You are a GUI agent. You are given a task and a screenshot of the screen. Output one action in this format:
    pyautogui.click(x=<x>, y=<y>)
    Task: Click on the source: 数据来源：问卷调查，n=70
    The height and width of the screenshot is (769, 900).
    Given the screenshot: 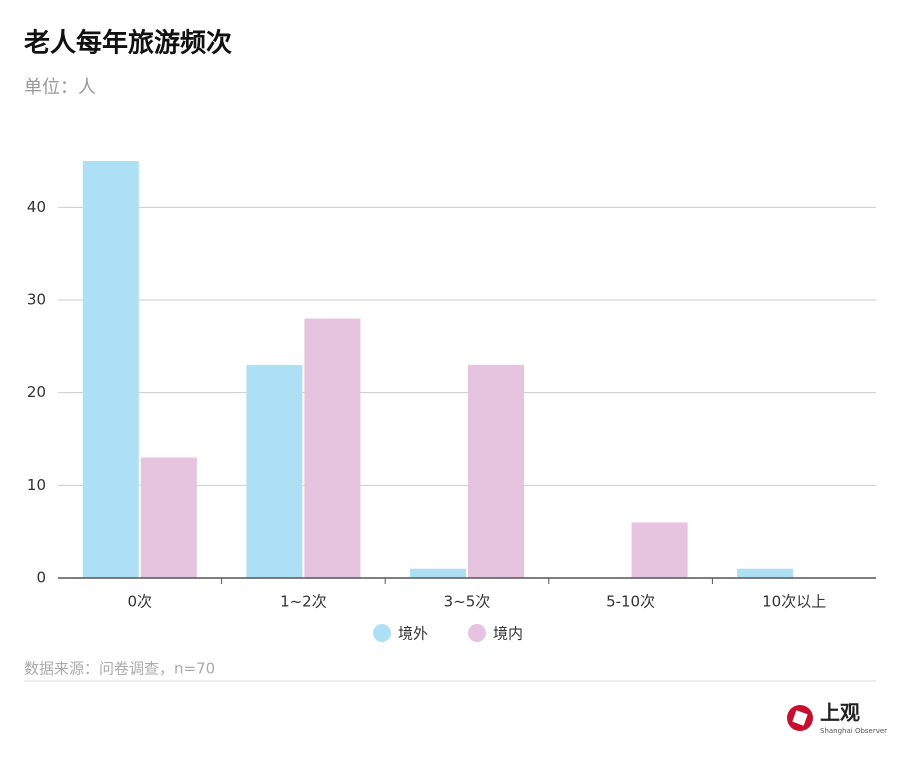 What is the action you would take?
    pyautogui.click(x=119, y=669)
    